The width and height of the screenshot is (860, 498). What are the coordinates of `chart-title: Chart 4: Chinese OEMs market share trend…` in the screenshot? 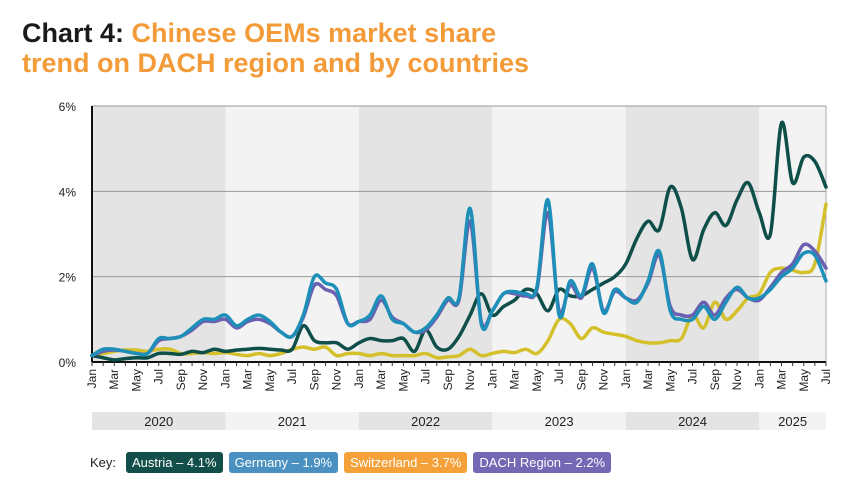 It's located at (275, 48).